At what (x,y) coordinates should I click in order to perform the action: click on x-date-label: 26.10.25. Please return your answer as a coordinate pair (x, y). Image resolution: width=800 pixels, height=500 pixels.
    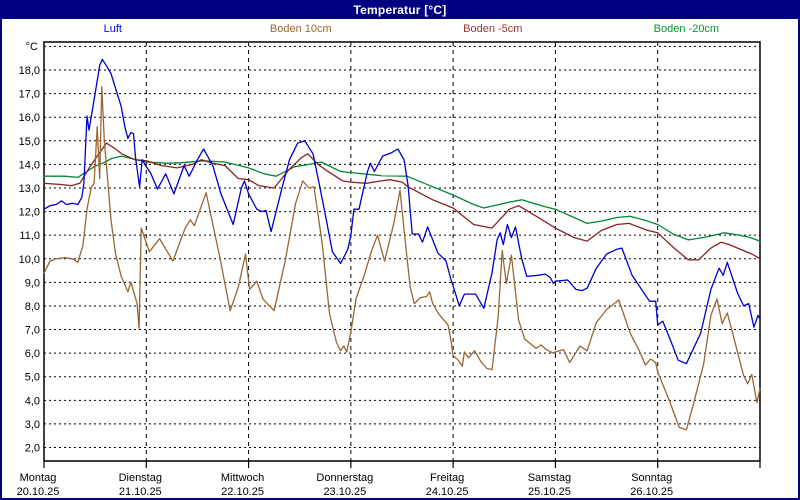
    Looking at the image, I should click on (651, 492).